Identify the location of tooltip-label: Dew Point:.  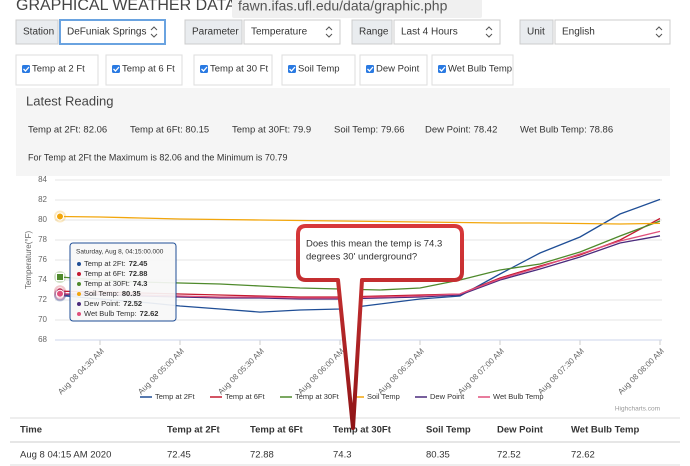
(102, 303).